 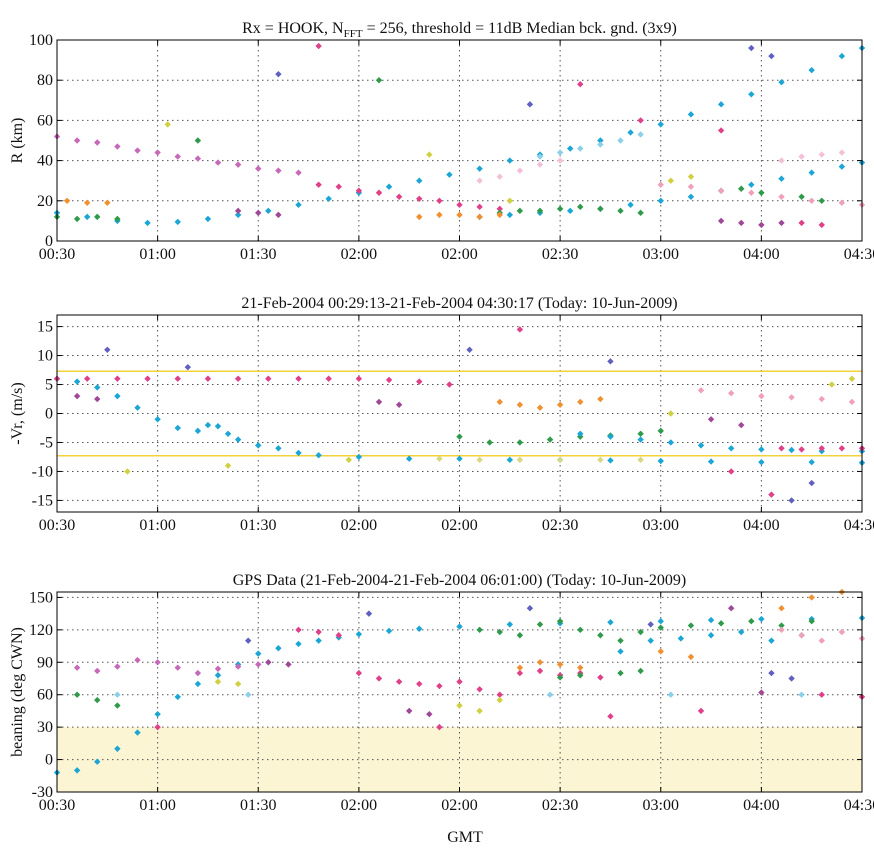 What do you see at coordinates (465, 837) in the screenshot?
I see `figure-xlabel: GMT` at bounding box center [465, 837].